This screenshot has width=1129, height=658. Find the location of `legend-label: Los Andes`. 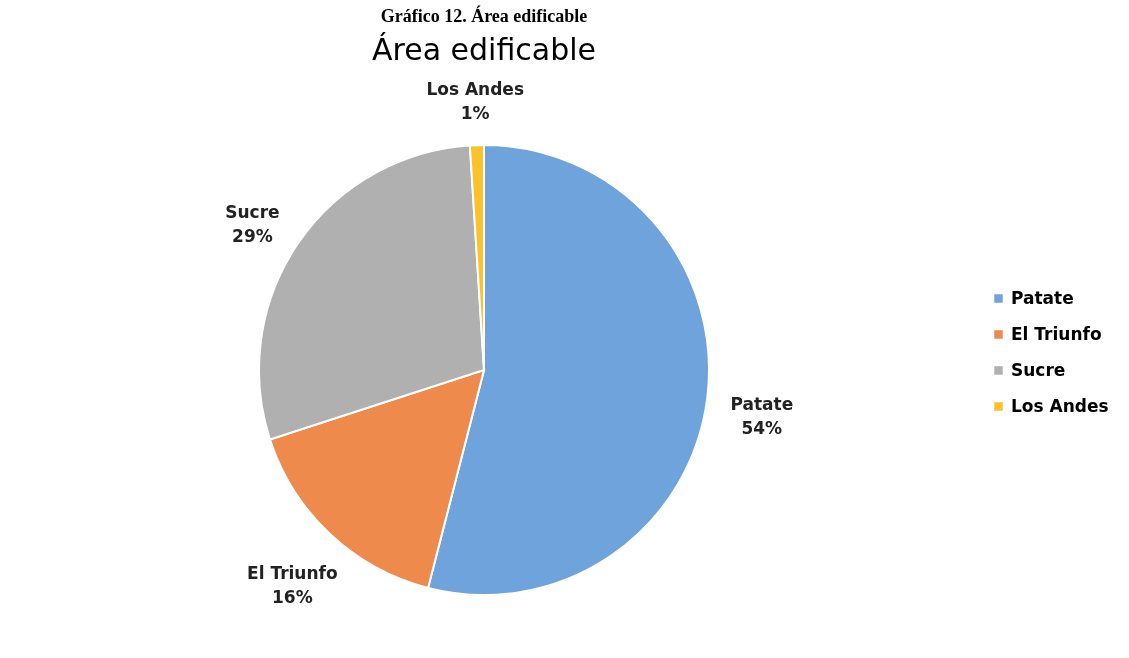

legend-label: Los Andes is located at coordinates (1060, 405).